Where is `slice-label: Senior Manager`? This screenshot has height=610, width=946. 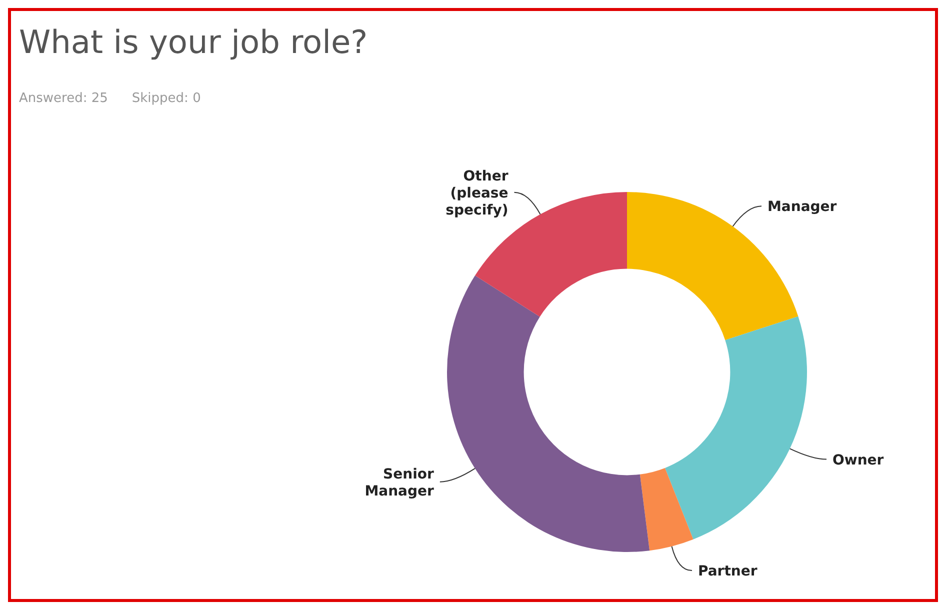 slice-label: Senior Manager is located at coordinates (399, 483).